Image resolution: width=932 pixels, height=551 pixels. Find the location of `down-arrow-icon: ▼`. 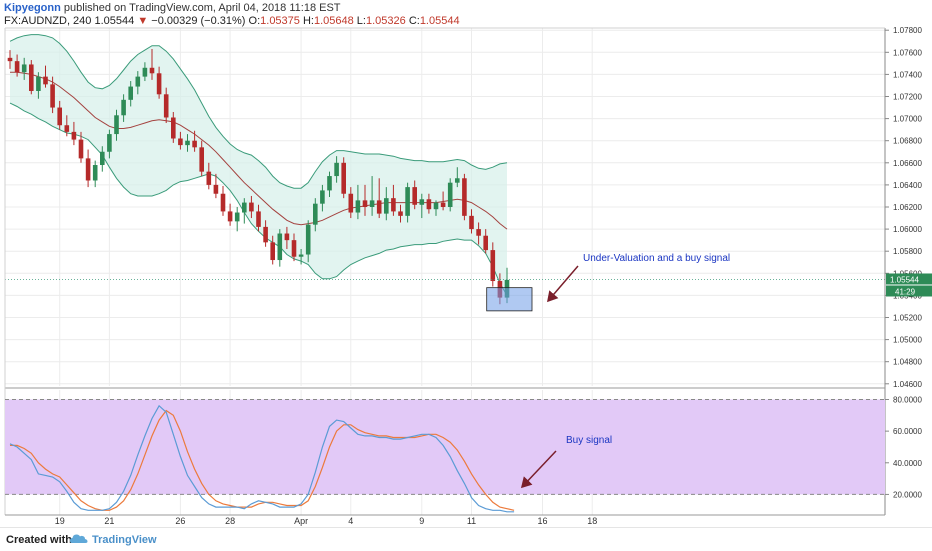

down-arrow-icon: ▼ is located at coordinates (143, 21).